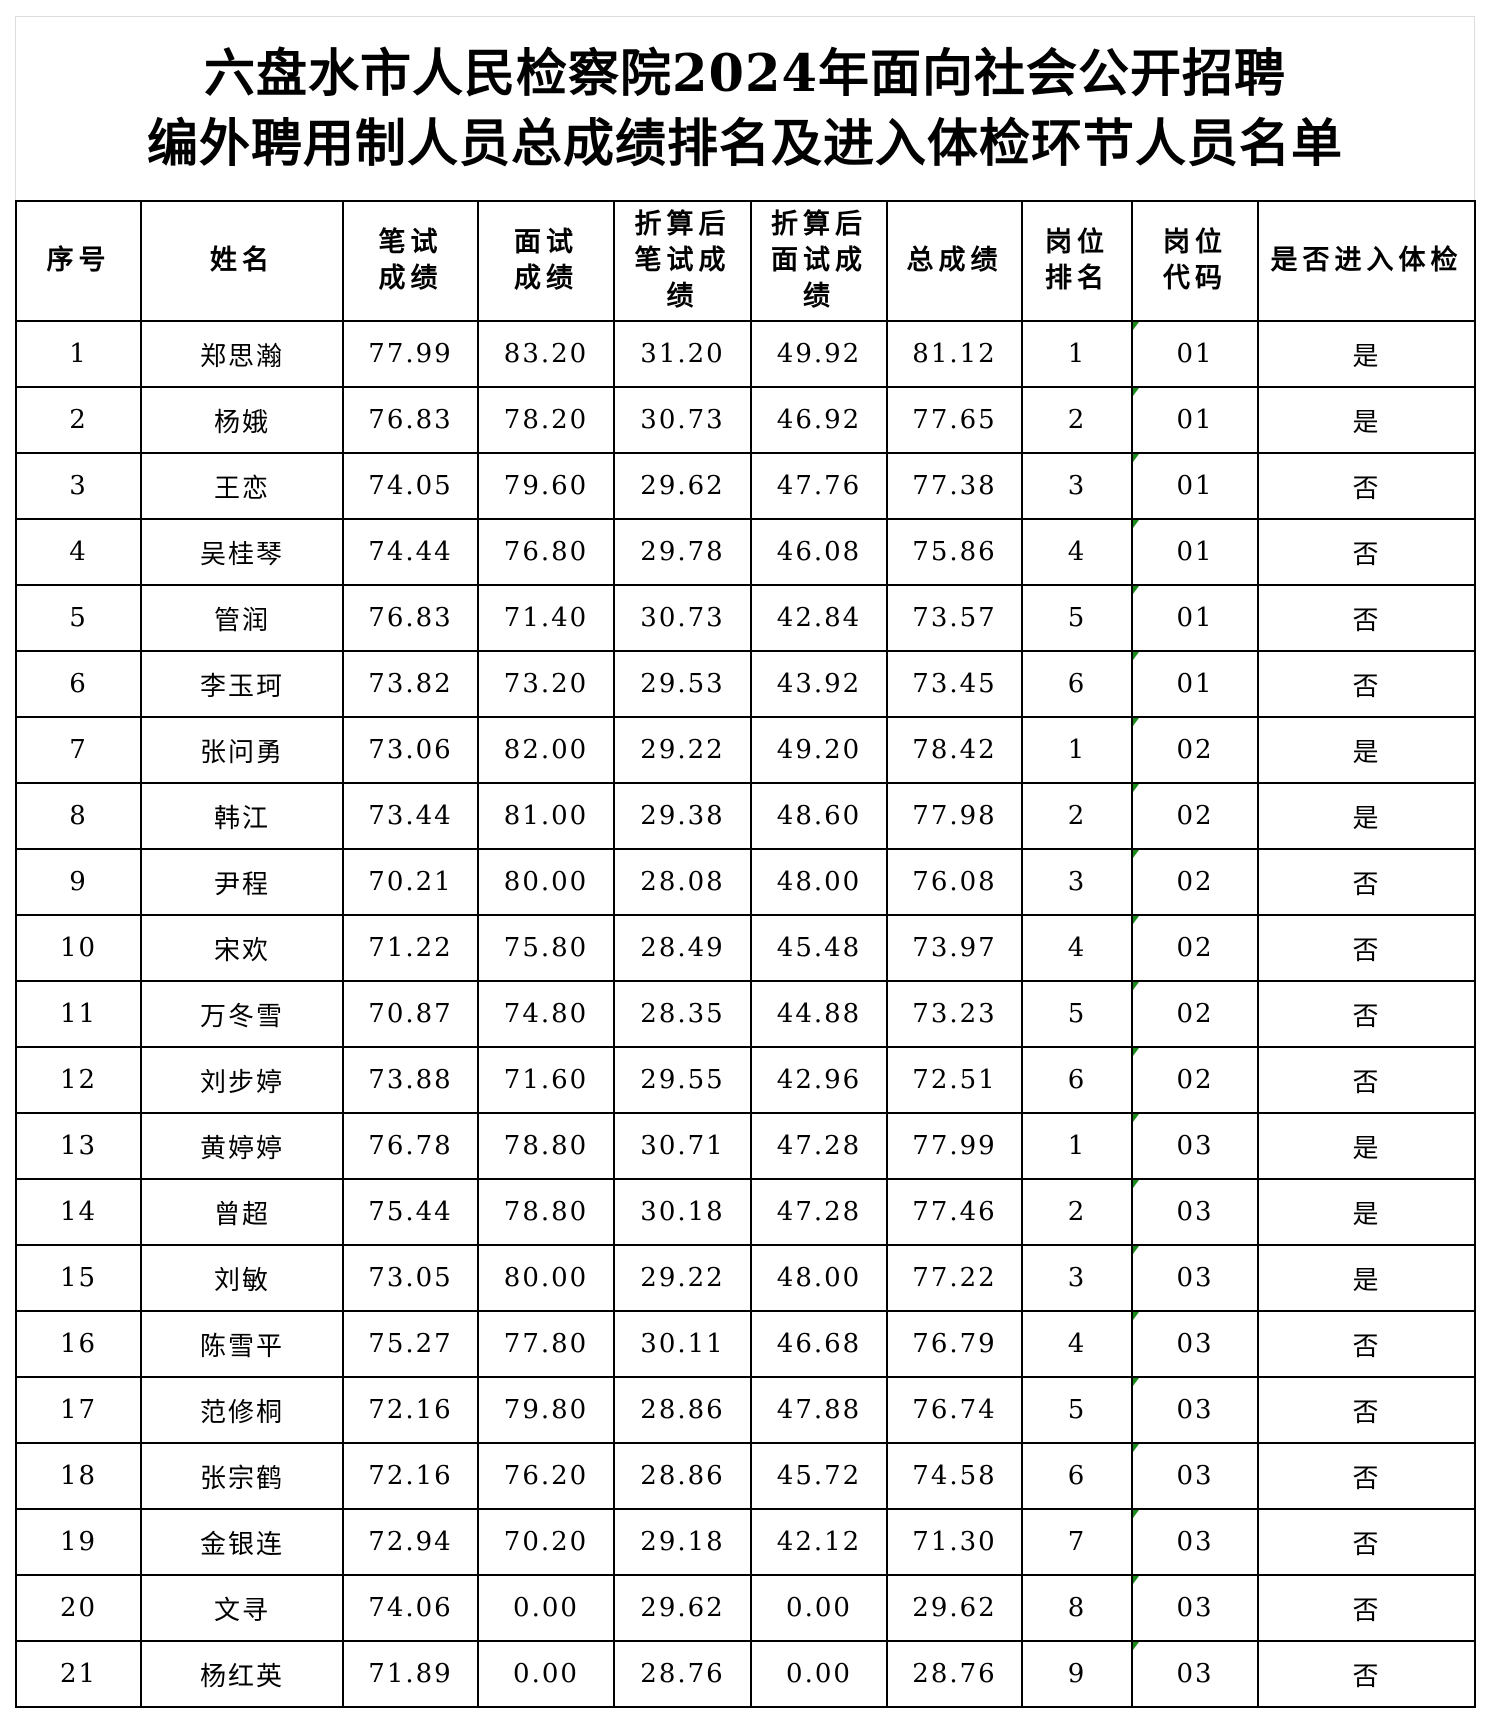 The height and width of the screenshot is (1724, 1490). I want to click on column-header-position-code: 岗位 代码, so click(1195, 261).